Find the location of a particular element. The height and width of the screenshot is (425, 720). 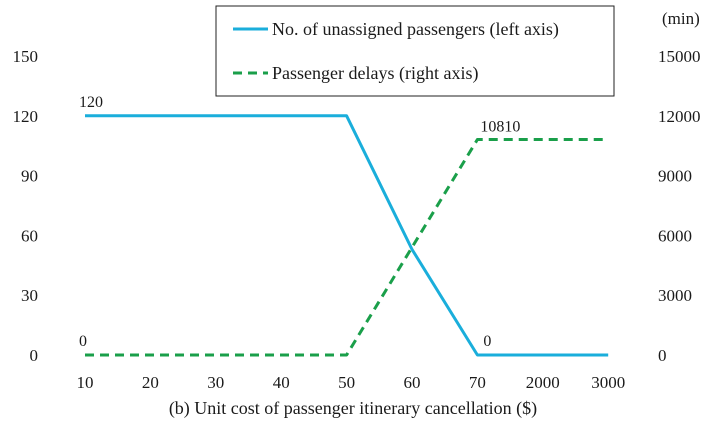

x-tick-label: 3000 is located at coordinates (608, 382).